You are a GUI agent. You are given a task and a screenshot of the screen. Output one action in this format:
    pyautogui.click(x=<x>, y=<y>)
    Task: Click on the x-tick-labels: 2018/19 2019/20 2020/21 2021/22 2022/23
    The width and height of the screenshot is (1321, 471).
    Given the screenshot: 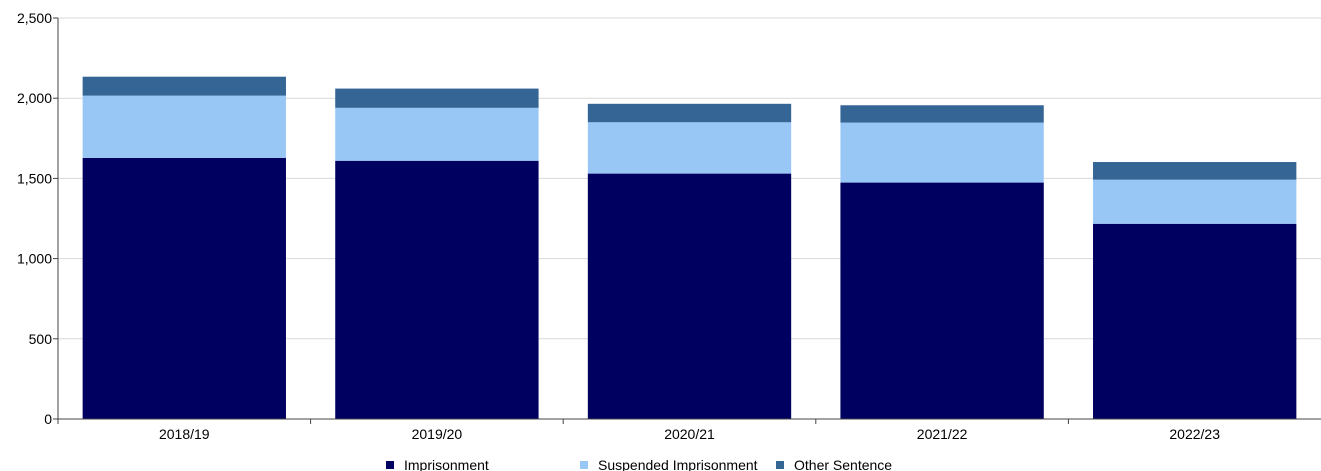 What is the action you would take?
    pyautogui.click(x=638, y=430)
    